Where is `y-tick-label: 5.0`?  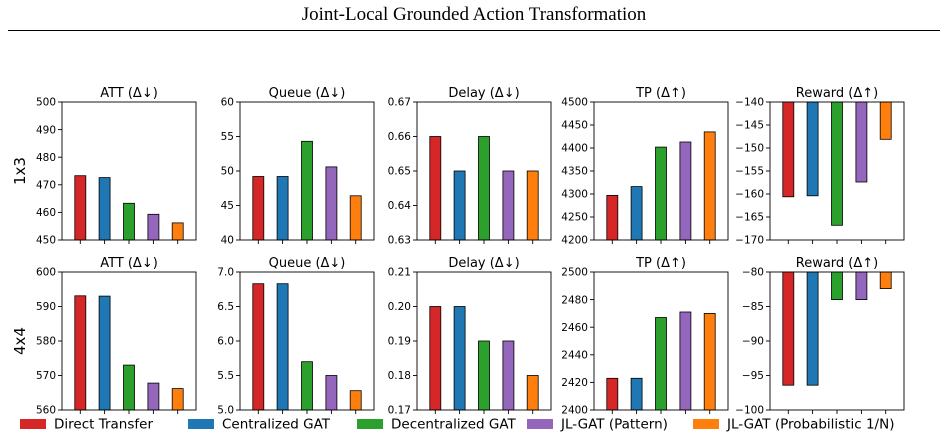 y-tick-label: 5.0 is located at coordinates (225, 411).